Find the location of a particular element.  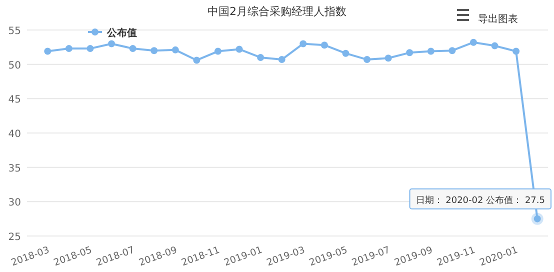

y-tick-label: 50 is located at coordinates (14, 66).